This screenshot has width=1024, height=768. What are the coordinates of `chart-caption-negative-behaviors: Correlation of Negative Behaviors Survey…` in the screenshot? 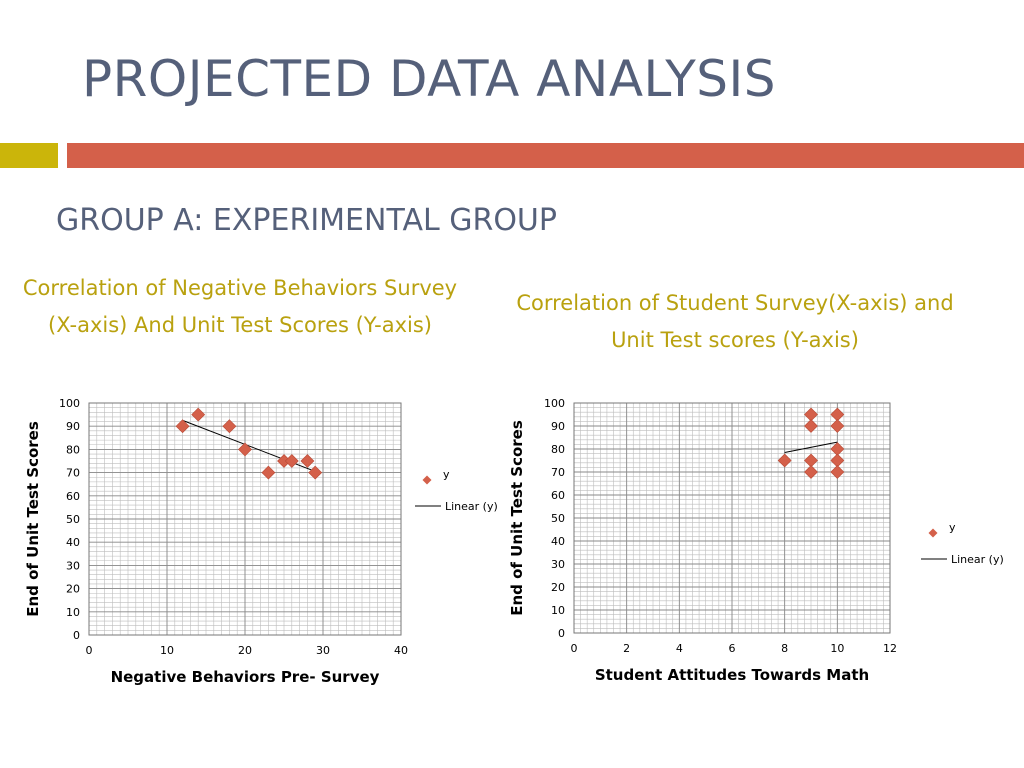 It's located at (240, 306).